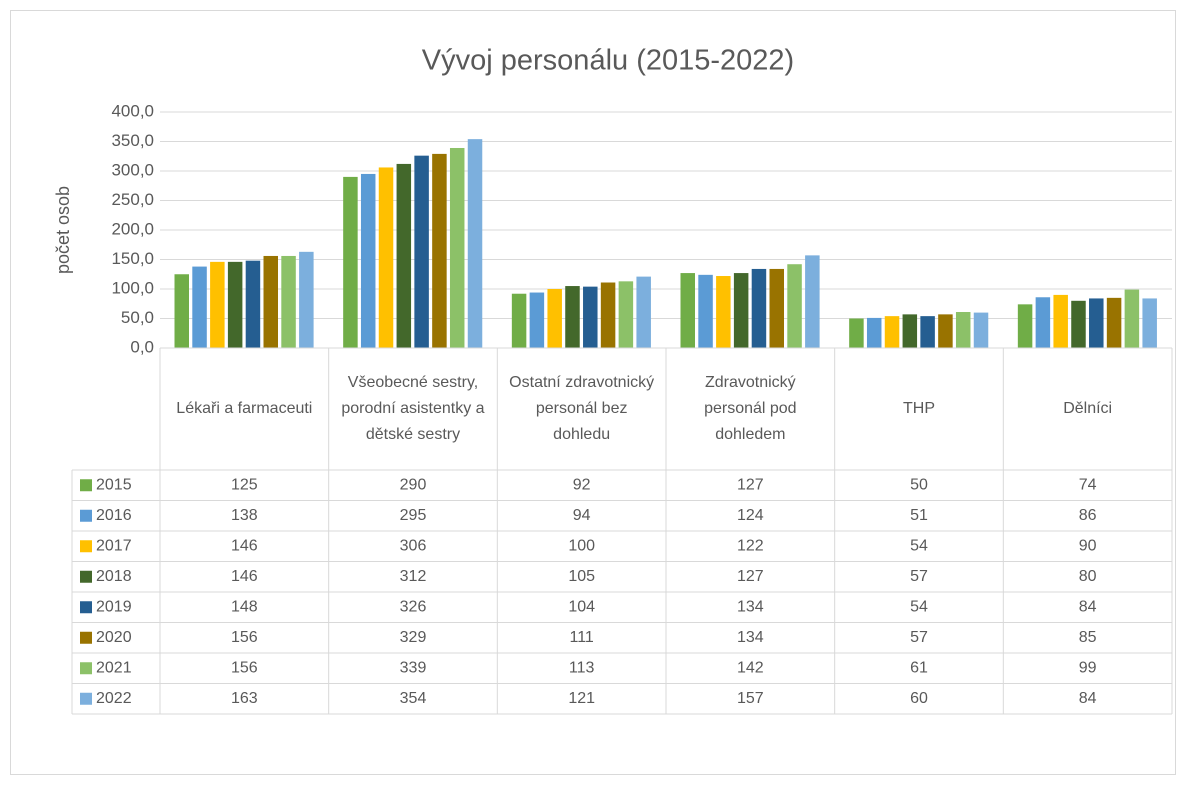 The height and width of the screenshot is (785, 1186). Describe the element at coordinates (582, 667) in the screenshot. I see `table-value: 113` at that location.